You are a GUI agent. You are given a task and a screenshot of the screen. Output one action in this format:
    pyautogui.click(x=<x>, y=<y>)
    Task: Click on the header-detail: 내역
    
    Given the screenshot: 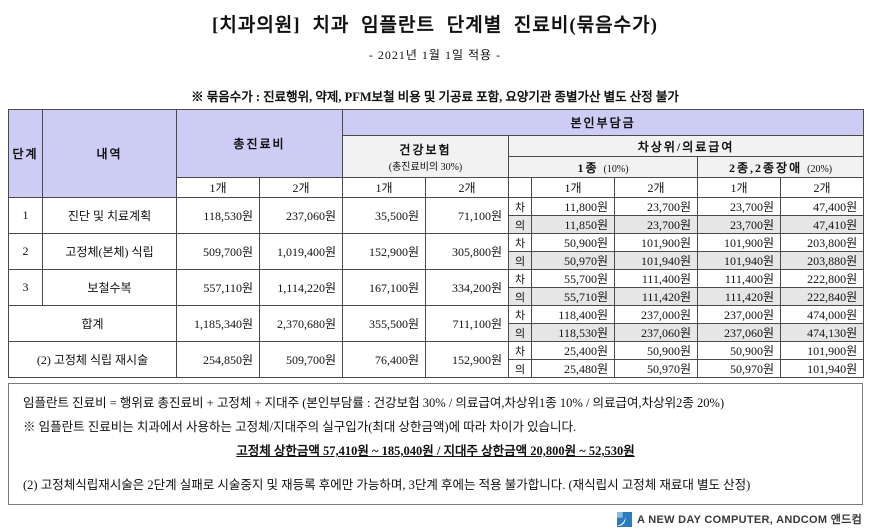 What is the action you would take?
    pyautogui.click(x=109, y=153)
    